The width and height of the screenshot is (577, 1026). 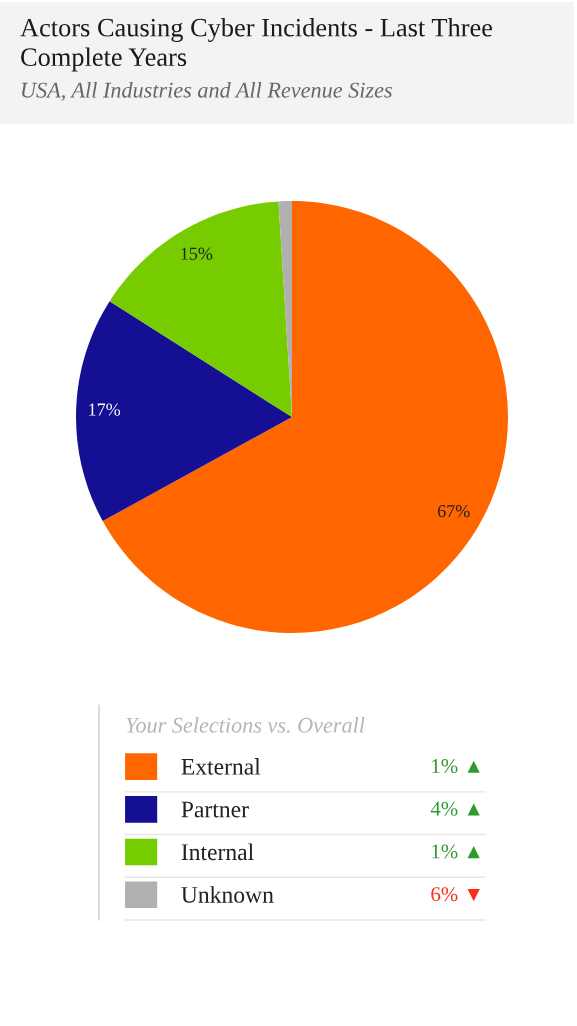 I want to click on text: 6% ▼, so click(x=455, y=894).